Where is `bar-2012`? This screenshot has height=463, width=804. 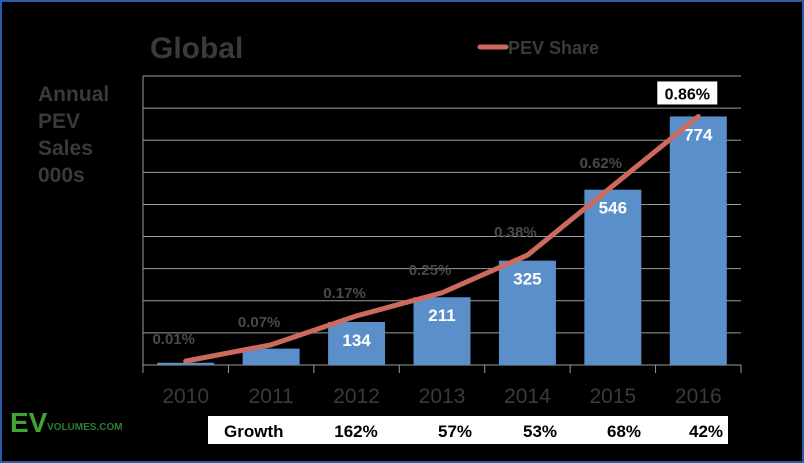
bar-2012 is located at coordinates (357, 343).